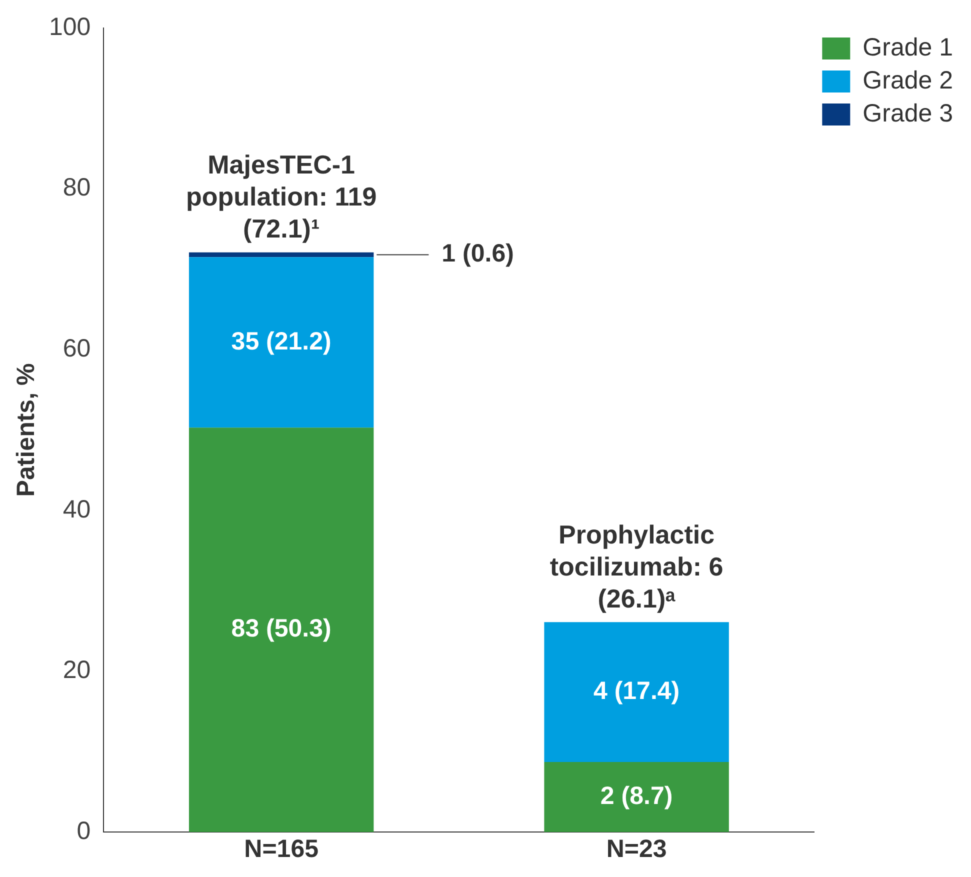 This screenshot has height=877, width=971. I want to click on y-tick-label: 40, so click(76, 509).